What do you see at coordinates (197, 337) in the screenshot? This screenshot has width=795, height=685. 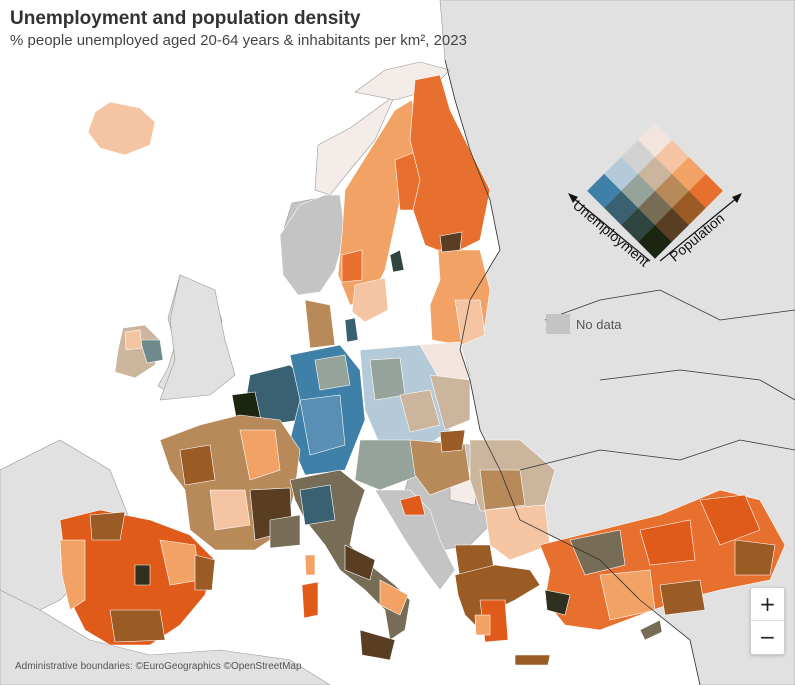 I see `region-great-britain` at bounding box center [197, 337].